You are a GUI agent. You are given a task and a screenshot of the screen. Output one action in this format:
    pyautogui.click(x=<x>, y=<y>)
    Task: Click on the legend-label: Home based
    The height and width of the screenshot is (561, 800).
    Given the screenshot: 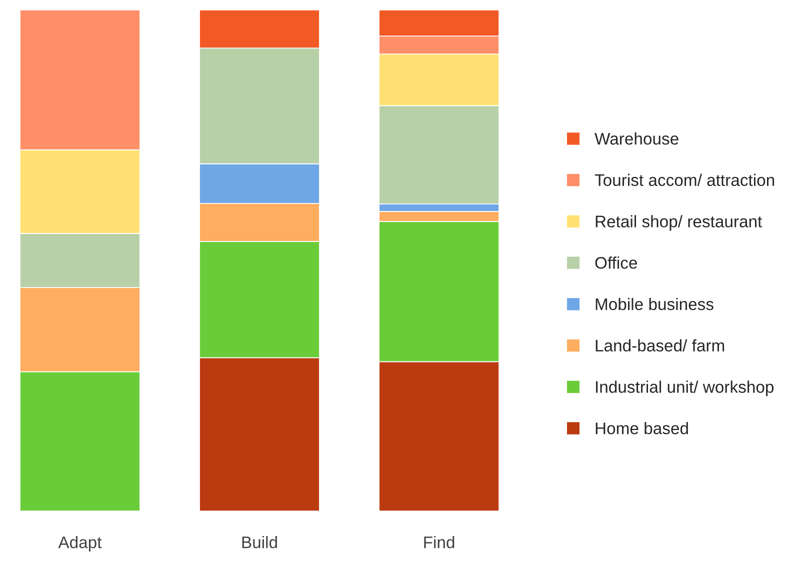 What is the action you would take?
    pyautogui.click(x=642, y=428)
    